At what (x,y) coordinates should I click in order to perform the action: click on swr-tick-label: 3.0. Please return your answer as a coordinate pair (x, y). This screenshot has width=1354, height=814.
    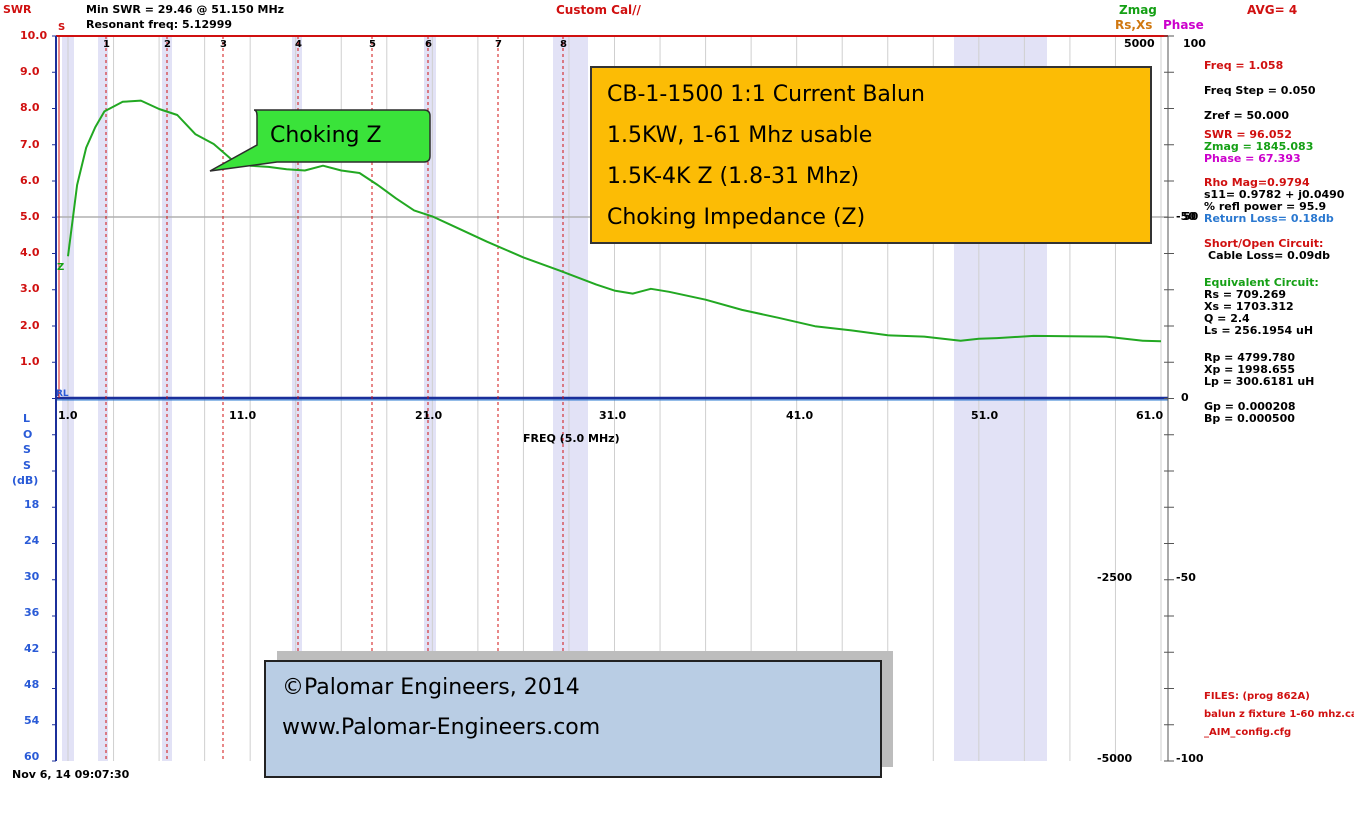
    Looking at the image, I should click on (30, 289).